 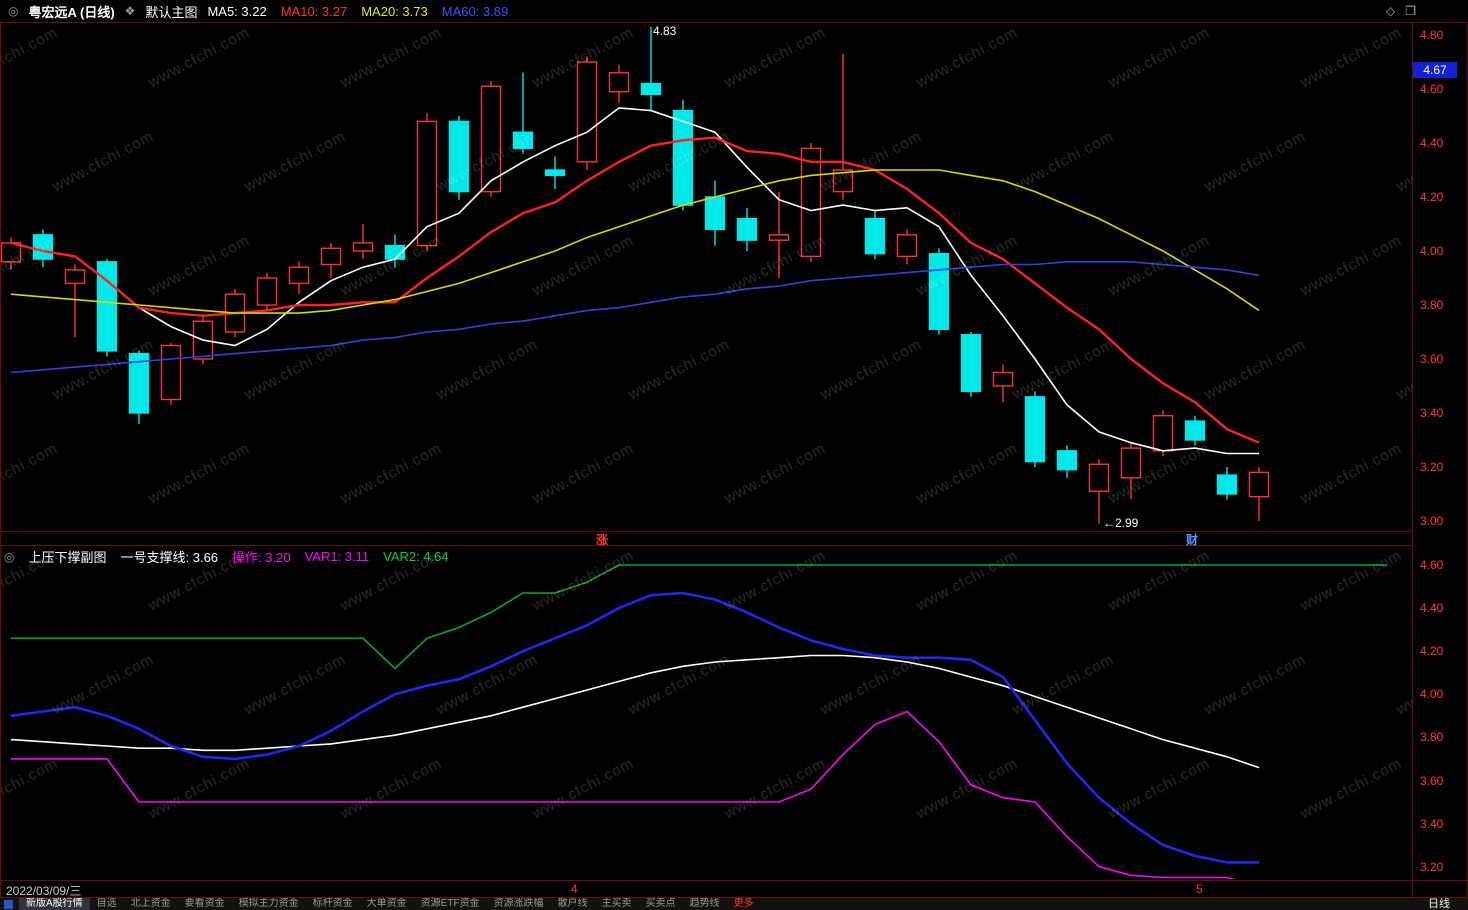 What do you see at coordinates (13, 11) in the screenshot?
I see `collapse-main-icon: ◎` at bounding box center [13, 11].